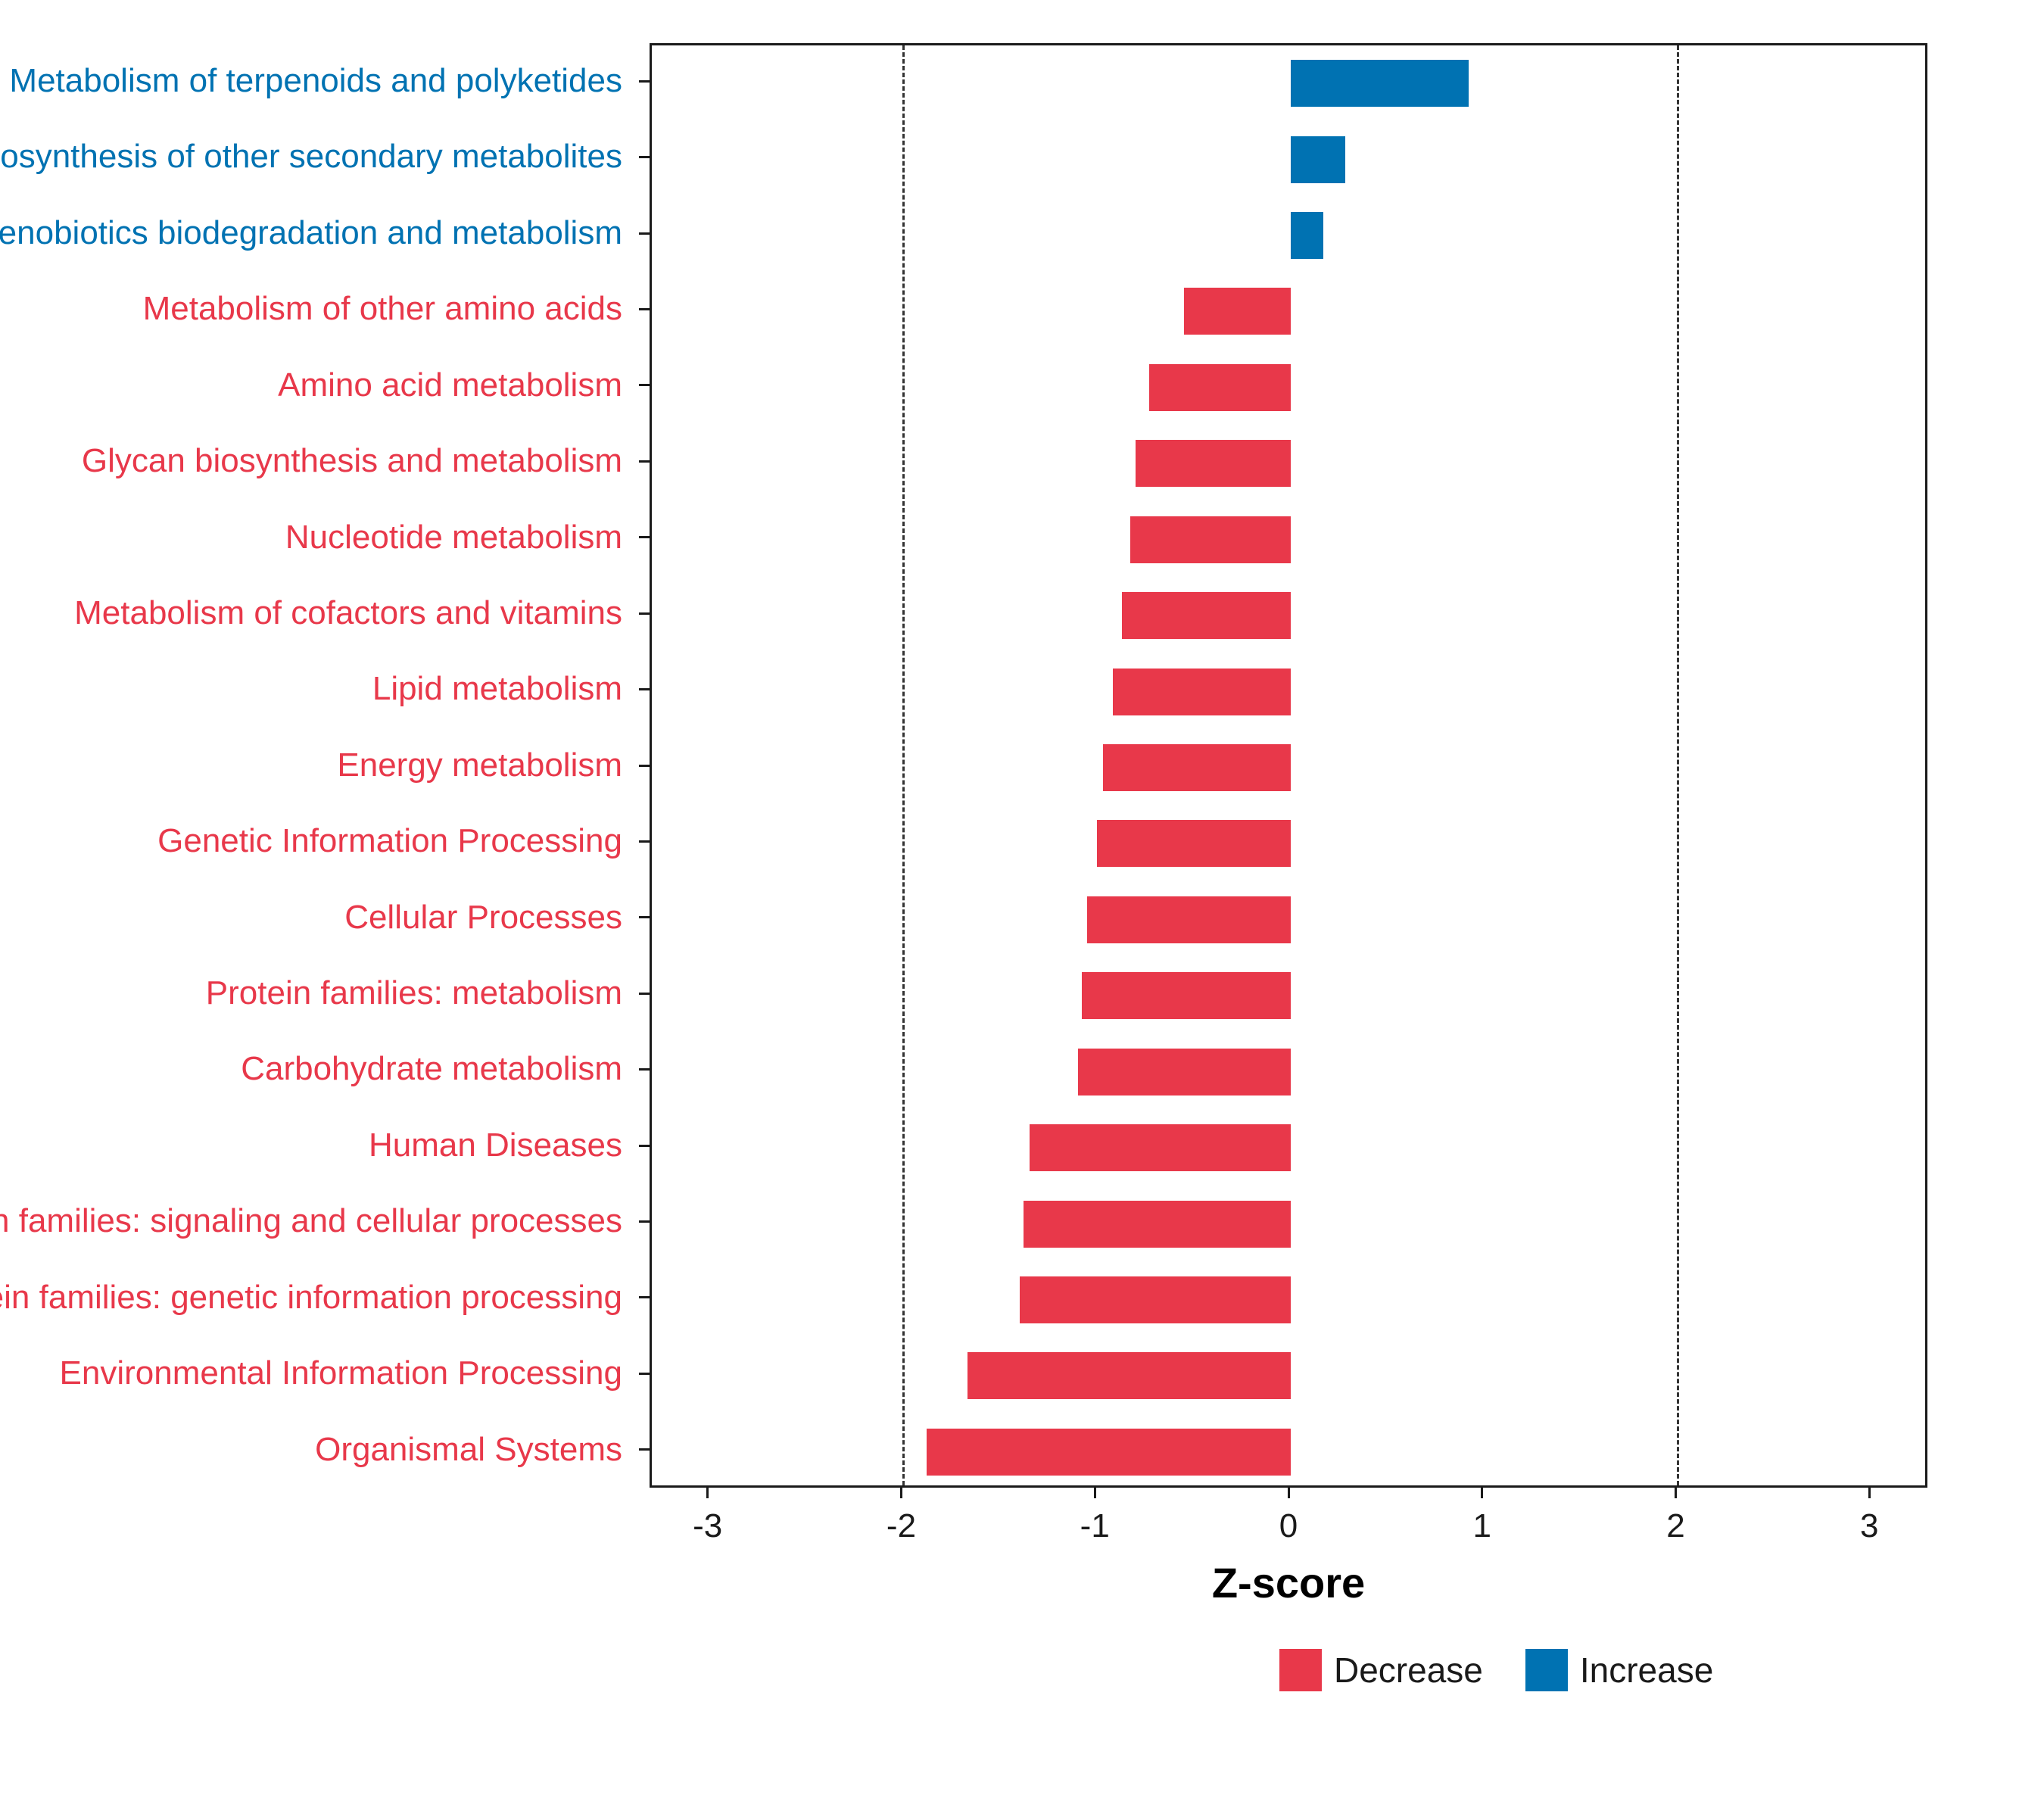  What do you see at coordinates (483, 917) in the screenshot?
I see `category-label: Cellular Processes` at bounding box center [483, 917].